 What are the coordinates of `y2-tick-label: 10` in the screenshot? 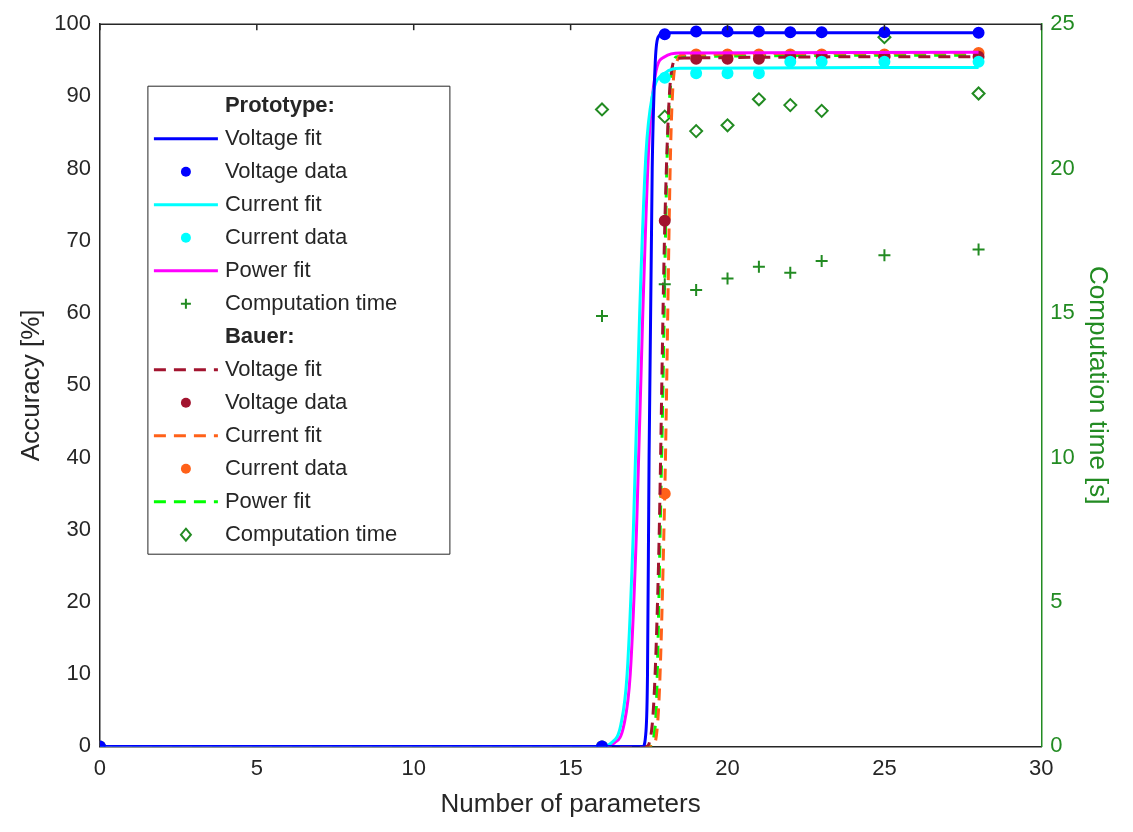 It's located at (1062, 456).